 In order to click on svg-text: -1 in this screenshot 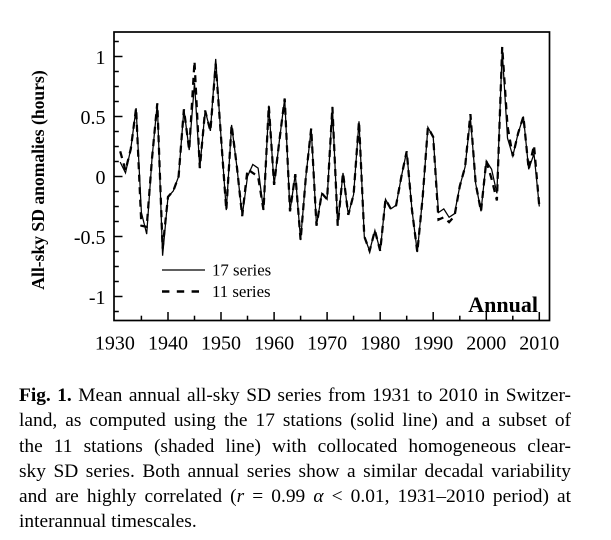, I will do `click(97, 298)`.